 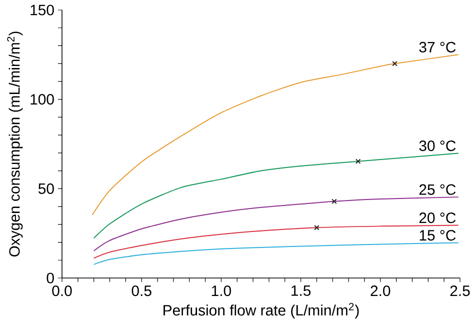 What do you see at coordinates (380, 291) in the screenshot?
I see `x-tick-label: 2.0` at bounding box center [380, 291].